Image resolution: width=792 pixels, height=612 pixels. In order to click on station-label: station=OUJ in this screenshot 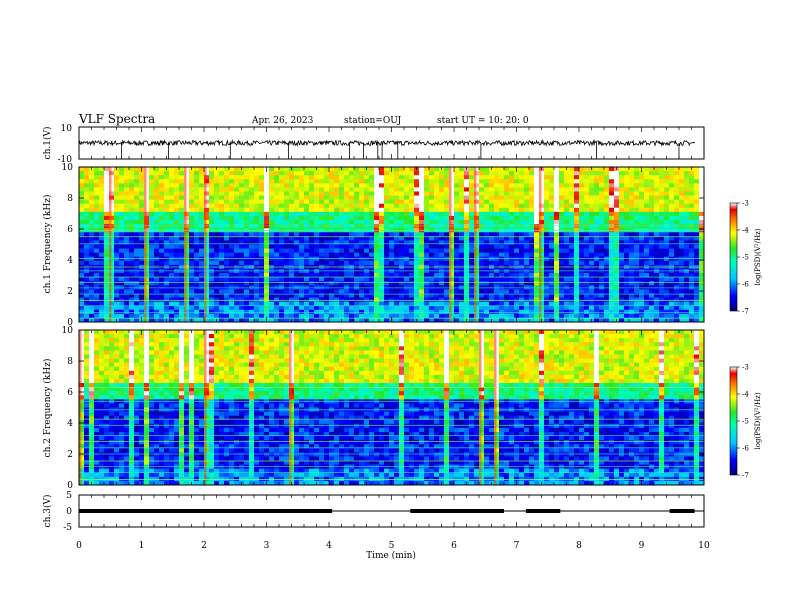, I will do `click(373, 121)`.